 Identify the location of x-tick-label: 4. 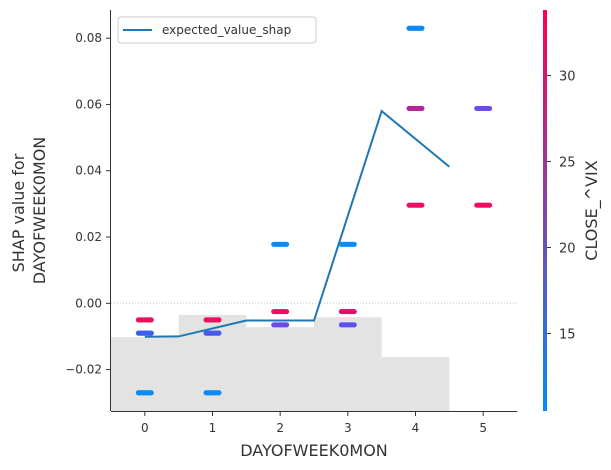
(416, 428).